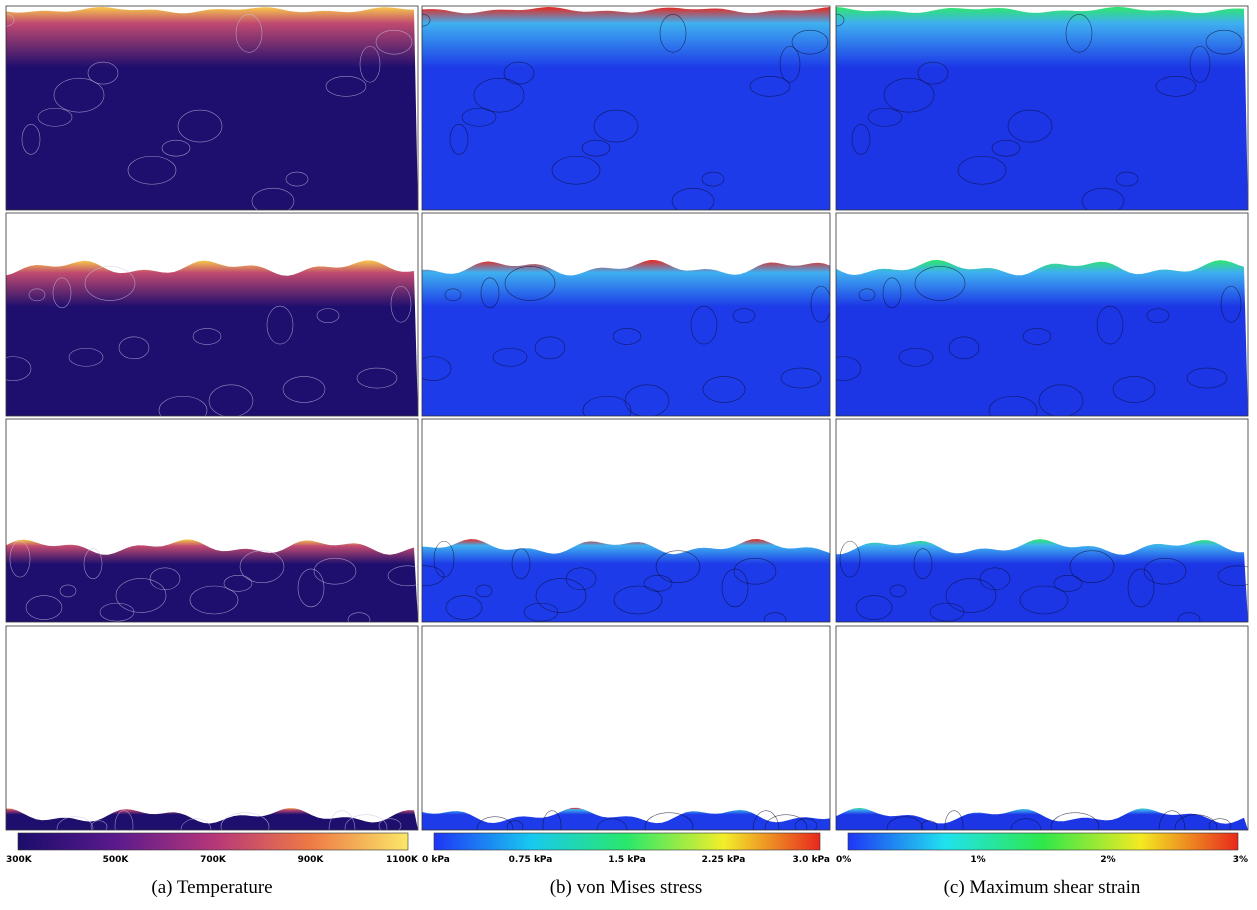  What do you see at coordinates (19, 860) in the screenshot?
I see `colorbar-tick-label: 300K` at bounding box center [19, 860].